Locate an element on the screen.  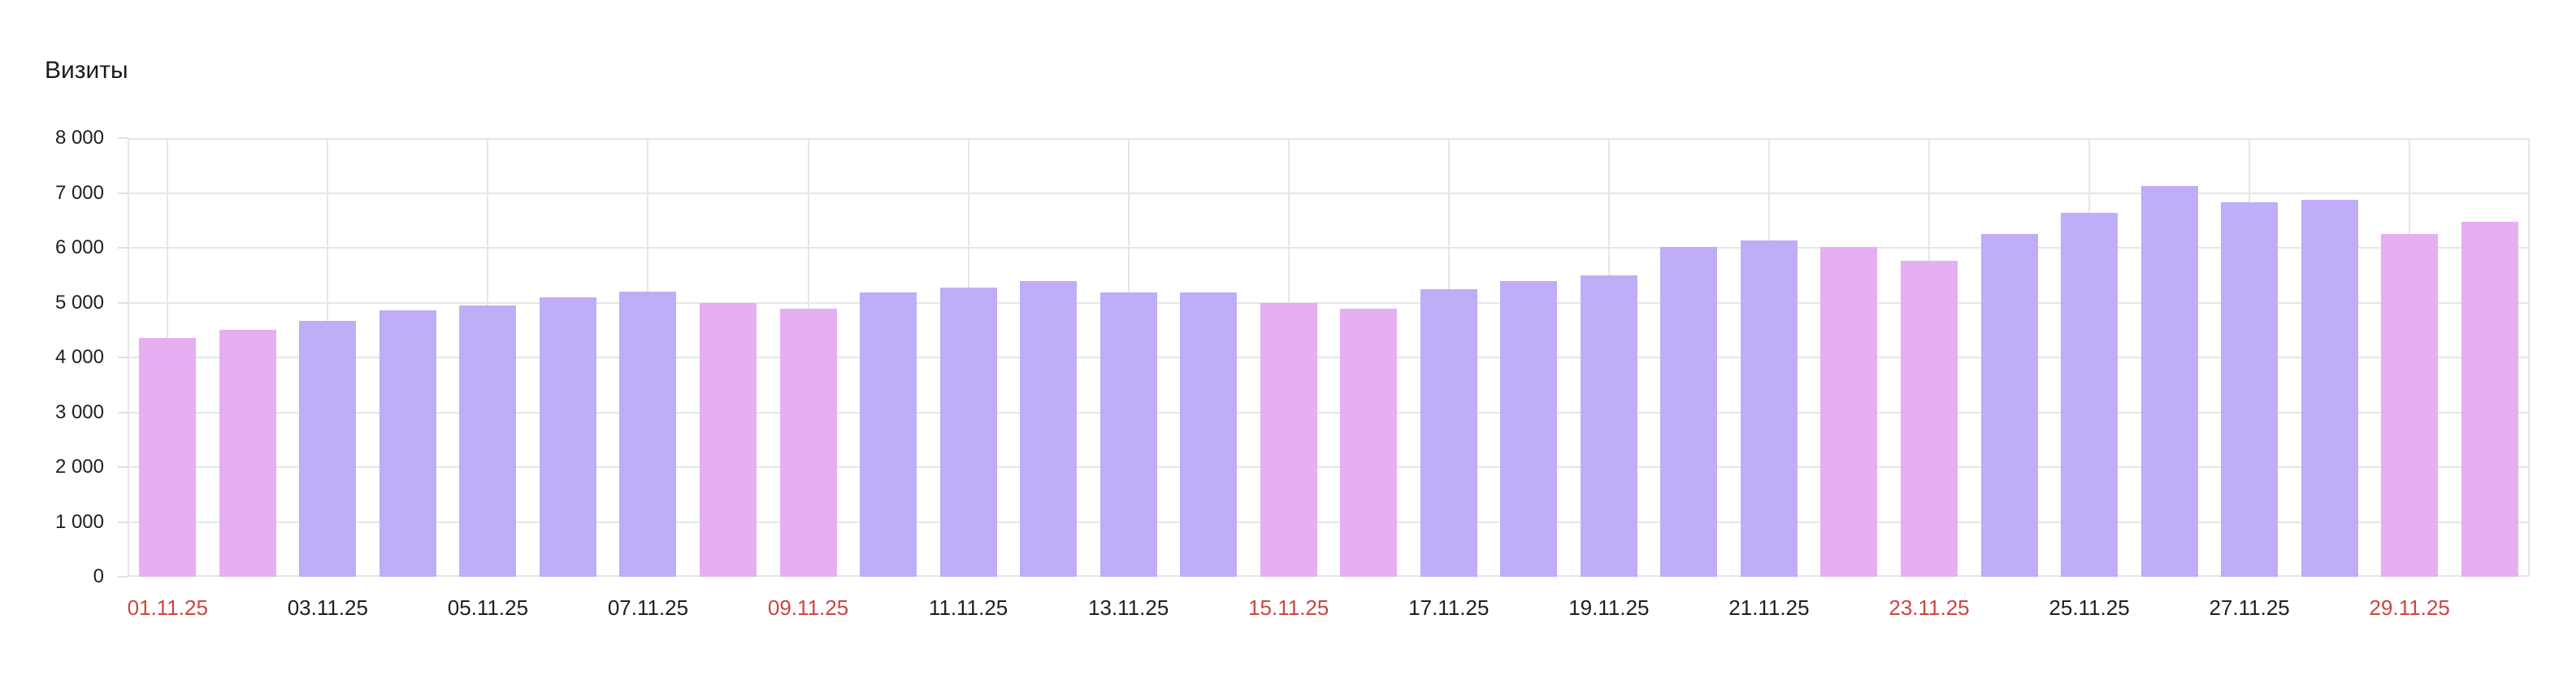
bar-03.11.25 is located at coordinates (328, 449).